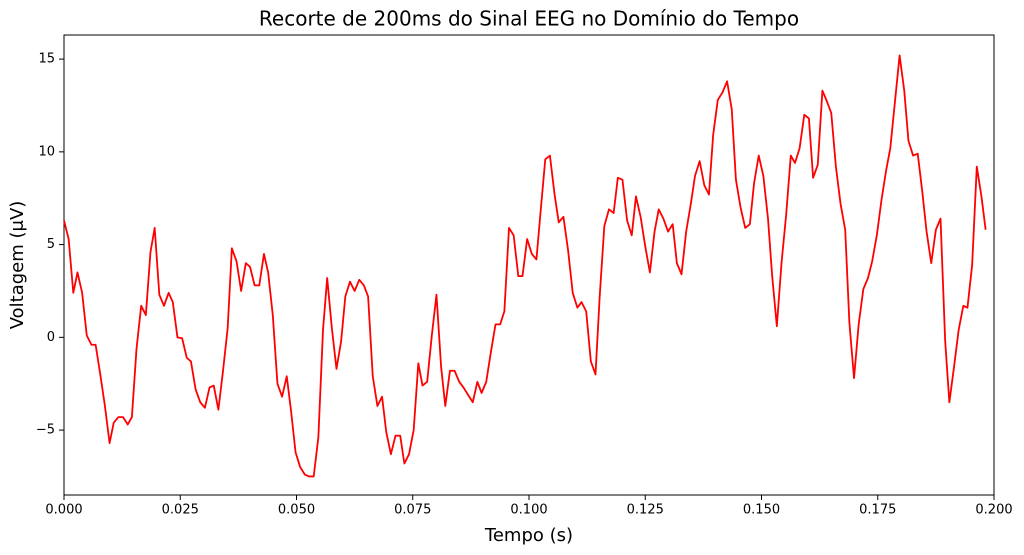 This screenshot has width=1024, height=555. Describe the element at coordinates (46, 59) in the screenshot. I see `y-tick-label: 15` at that location.